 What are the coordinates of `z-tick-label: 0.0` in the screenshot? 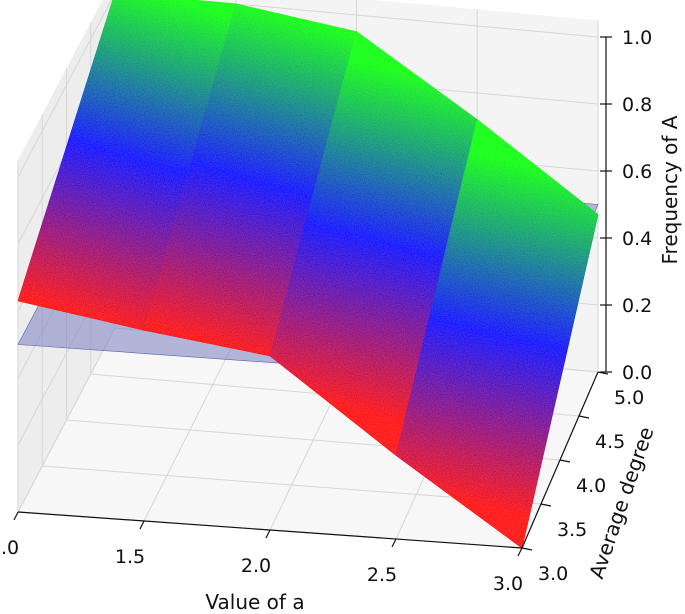 It's located at (637, 373).